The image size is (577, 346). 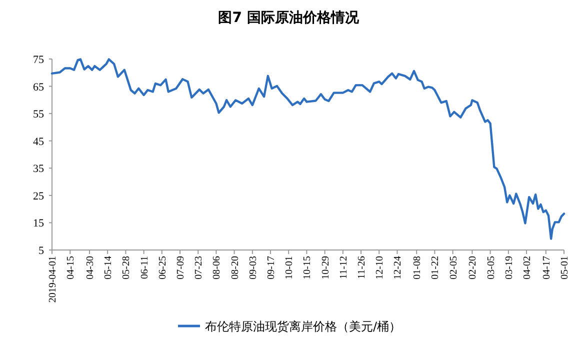 What do you see at coordinates (290, 268) in the screenshot?
I see `x-tick-label: 10-01` at bounding box center [290, 268].